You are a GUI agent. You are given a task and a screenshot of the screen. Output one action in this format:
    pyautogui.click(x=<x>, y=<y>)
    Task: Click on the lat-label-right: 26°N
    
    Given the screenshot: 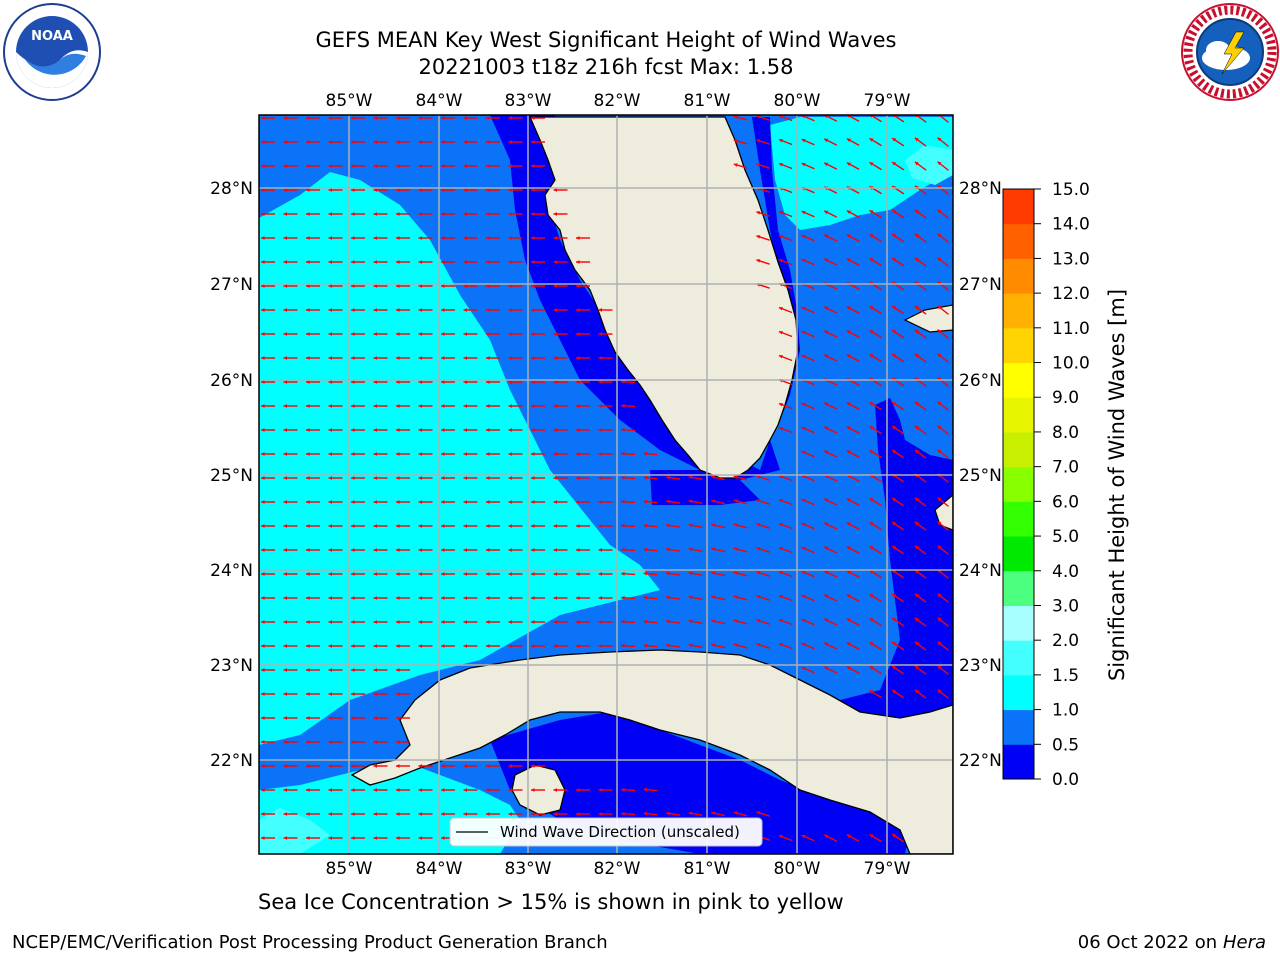 What is the action you would take?
    pyautogui.click(x=980, y=381)
    